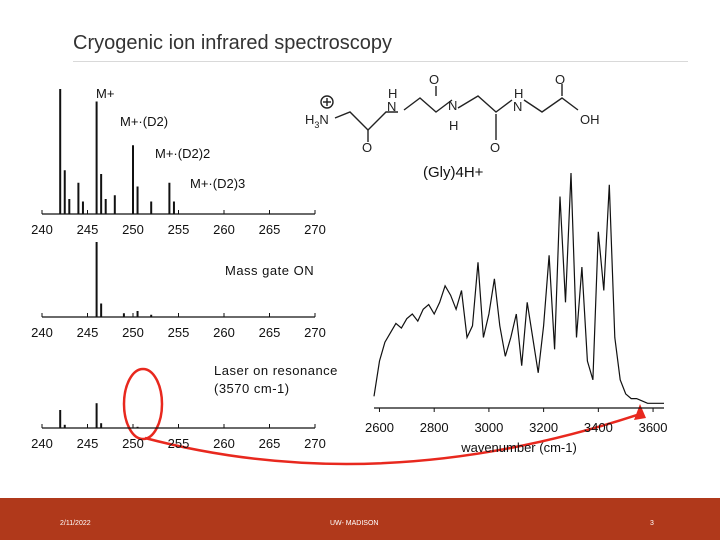 This screenshot has width=720, height=540. I want to click on highlight-ellipse, so click(143, 404).